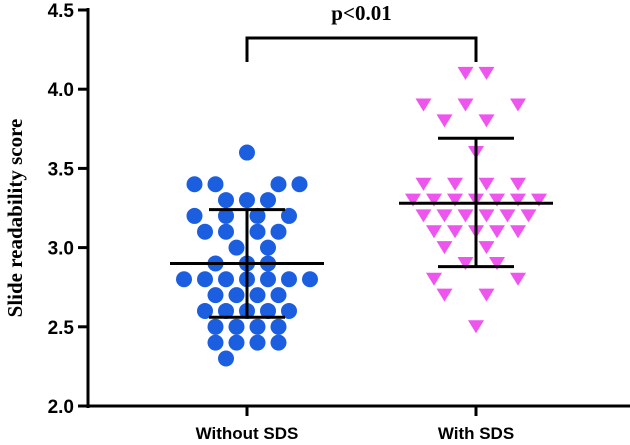 This screenshot has height=445, width=630. Describe the element at coordinates (361, 13) in the screenshot. I see `p-value-label: p<0.01` at that location.